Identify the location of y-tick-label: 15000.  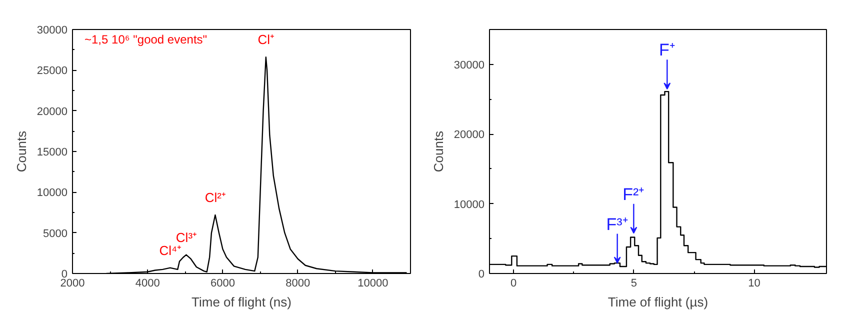
(52, 152).